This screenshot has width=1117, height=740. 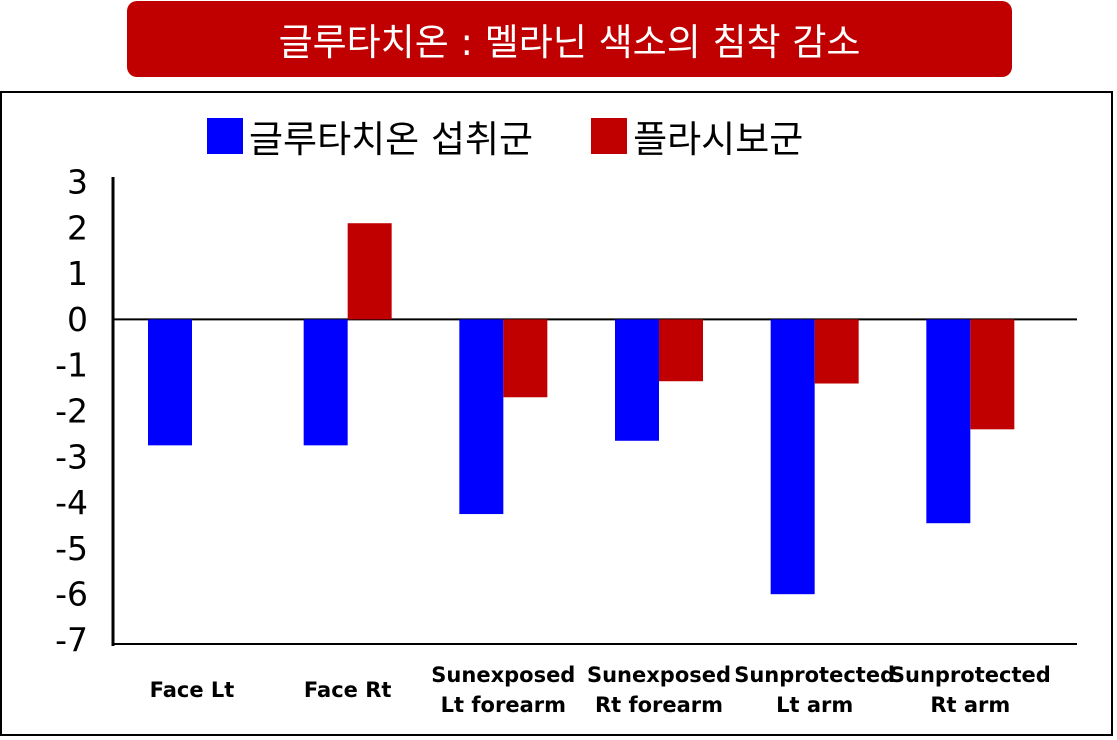 I want to click on y-tick-label: -2, so click(x=71, y=411).